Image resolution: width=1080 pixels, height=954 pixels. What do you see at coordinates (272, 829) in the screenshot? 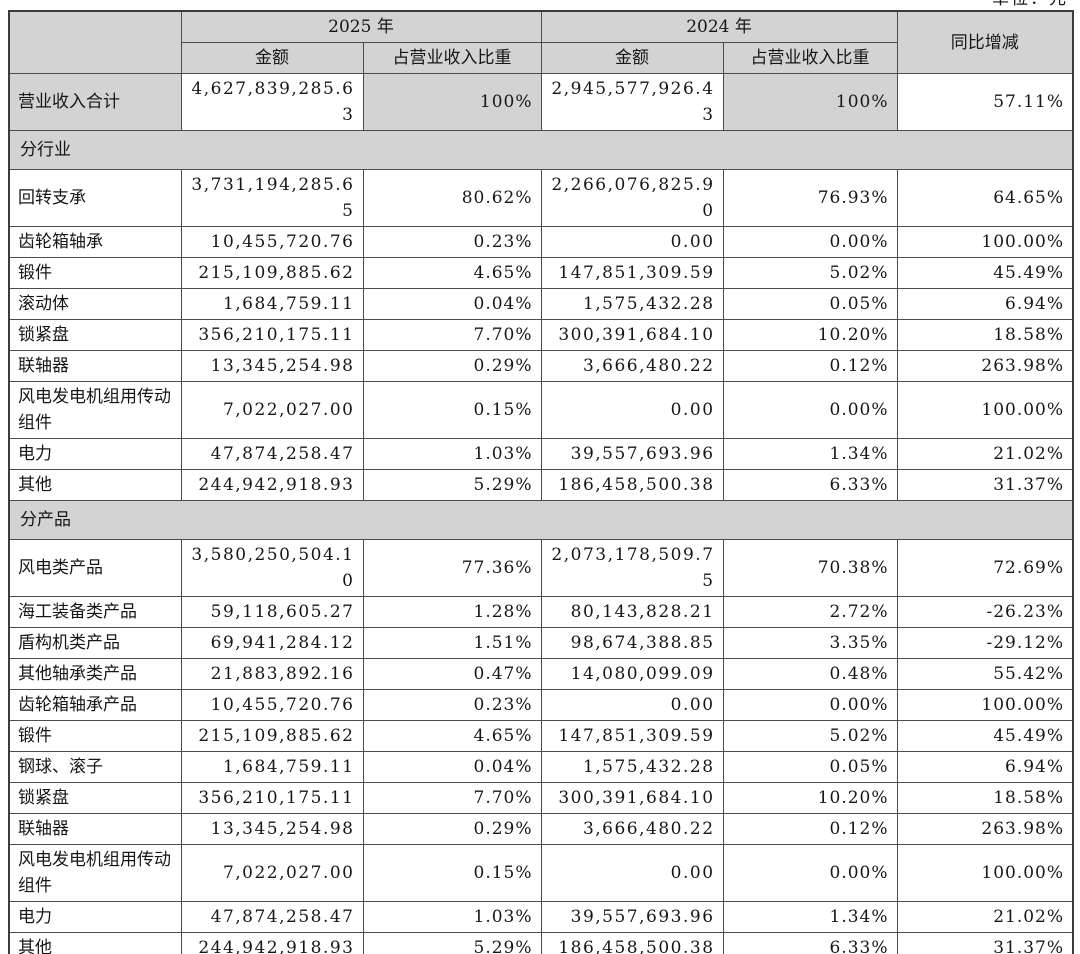
I see `amount-2025-cell: 13,345,254.98` at bounding box center [272, 829].